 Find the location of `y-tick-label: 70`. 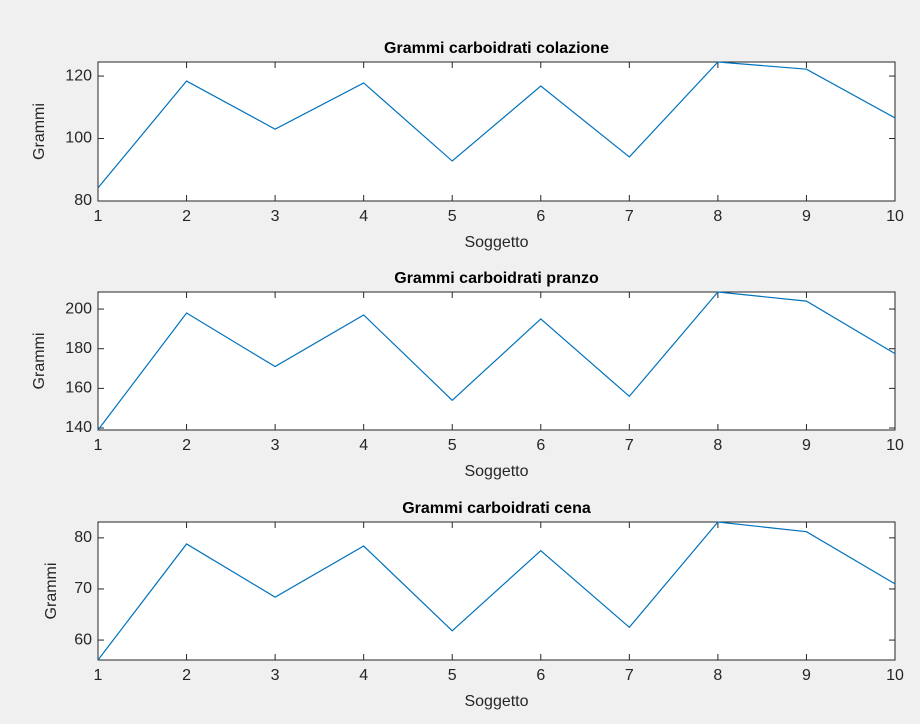

y-tick-label: 70 is located at coordinates (83, 588).